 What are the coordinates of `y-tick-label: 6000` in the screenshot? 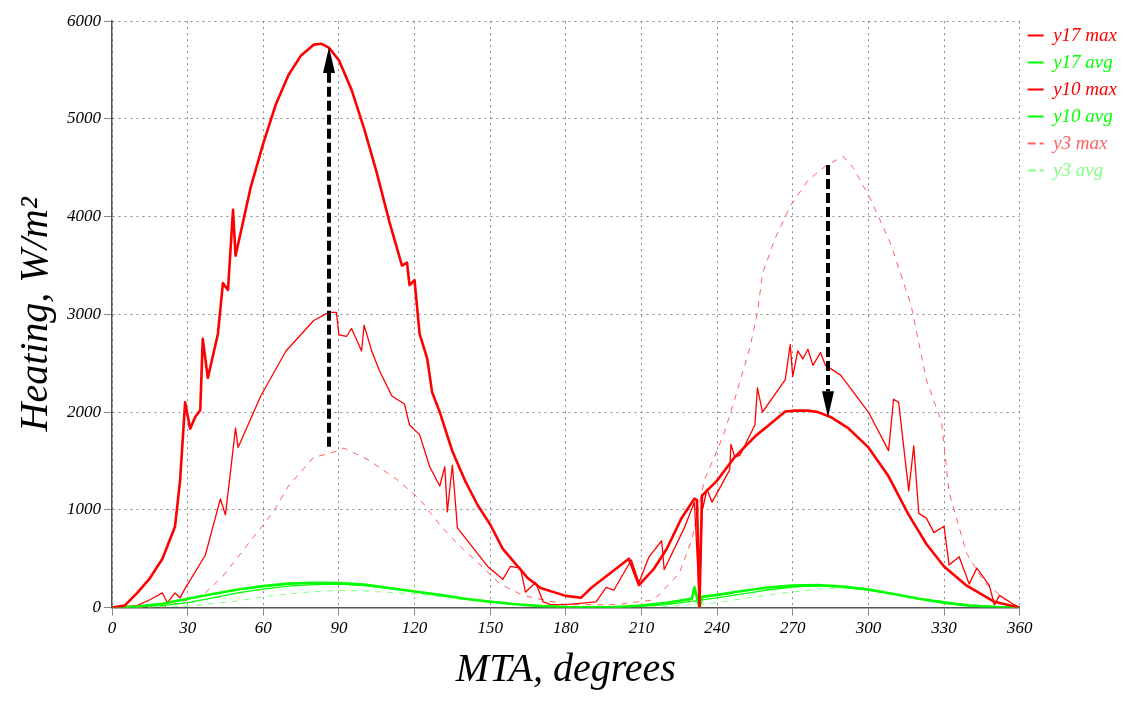 It's located at (84, 20).